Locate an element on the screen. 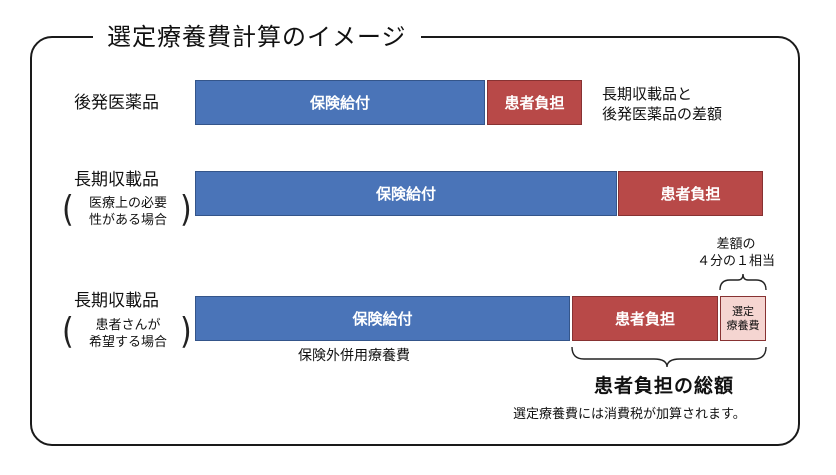 The height and width of the screenshot is (475, 836). row-preference-insurance-bar: 保険給付 is located at coordinates (382, 318).